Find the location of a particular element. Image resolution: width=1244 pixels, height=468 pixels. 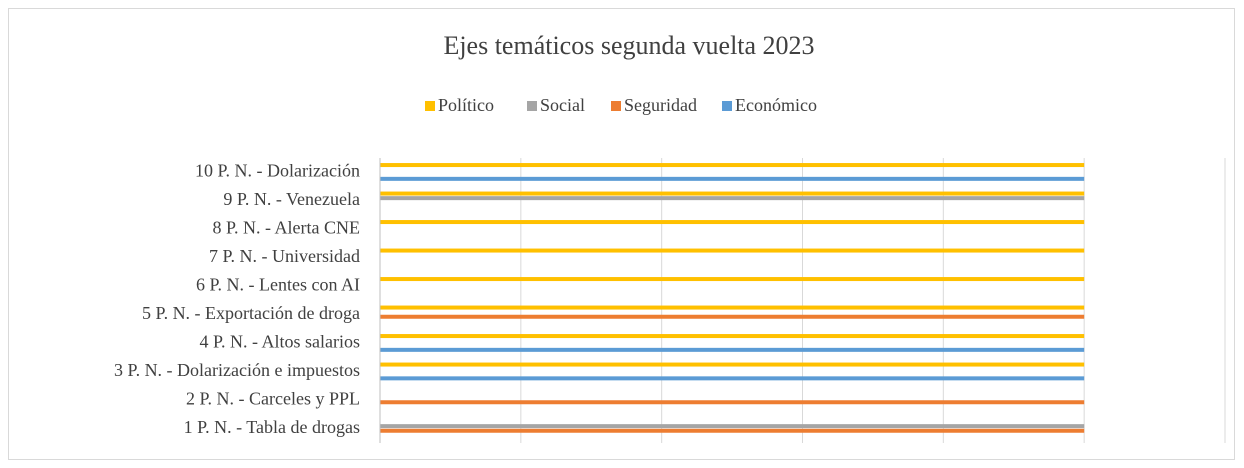

y-tick-label: 4 P. N. - Altos salarios is located at coordinates (279, 341).